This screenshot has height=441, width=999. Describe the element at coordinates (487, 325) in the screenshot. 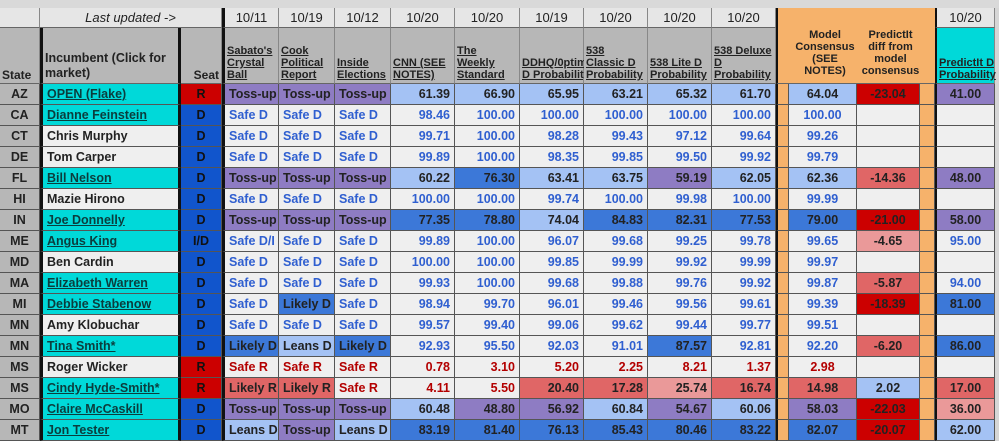

I see `probability-cell: 99.40` at that location.